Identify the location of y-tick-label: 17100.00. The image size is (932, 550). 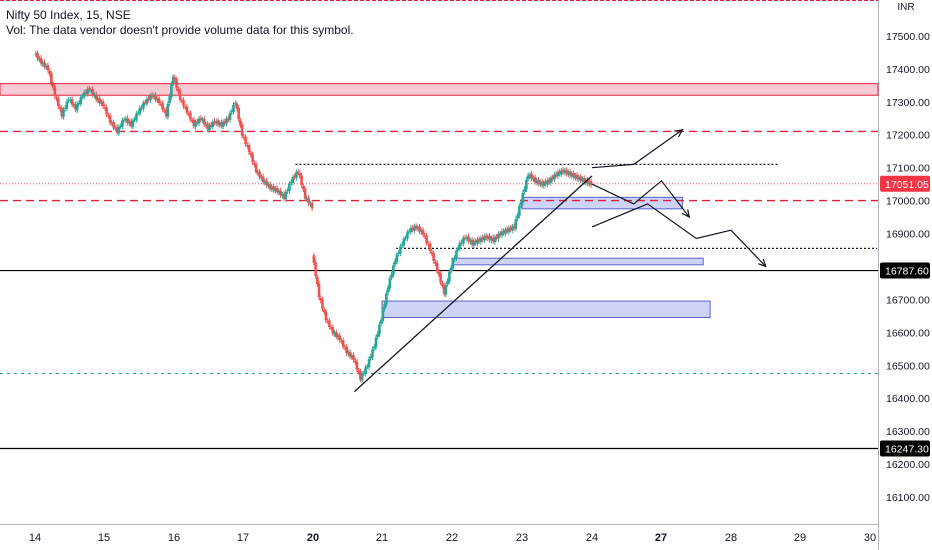
(908, 169).